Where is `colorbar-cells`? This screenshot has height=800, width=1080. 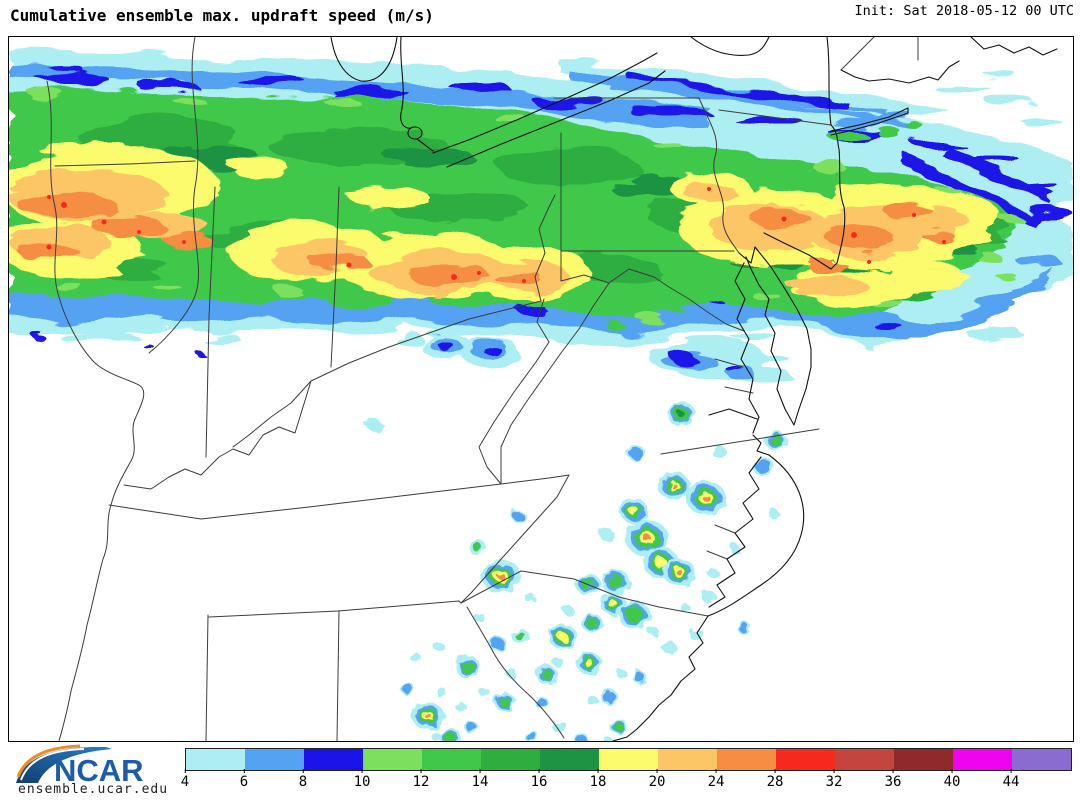
colorbar-cells is located at coordinates (628, 759).